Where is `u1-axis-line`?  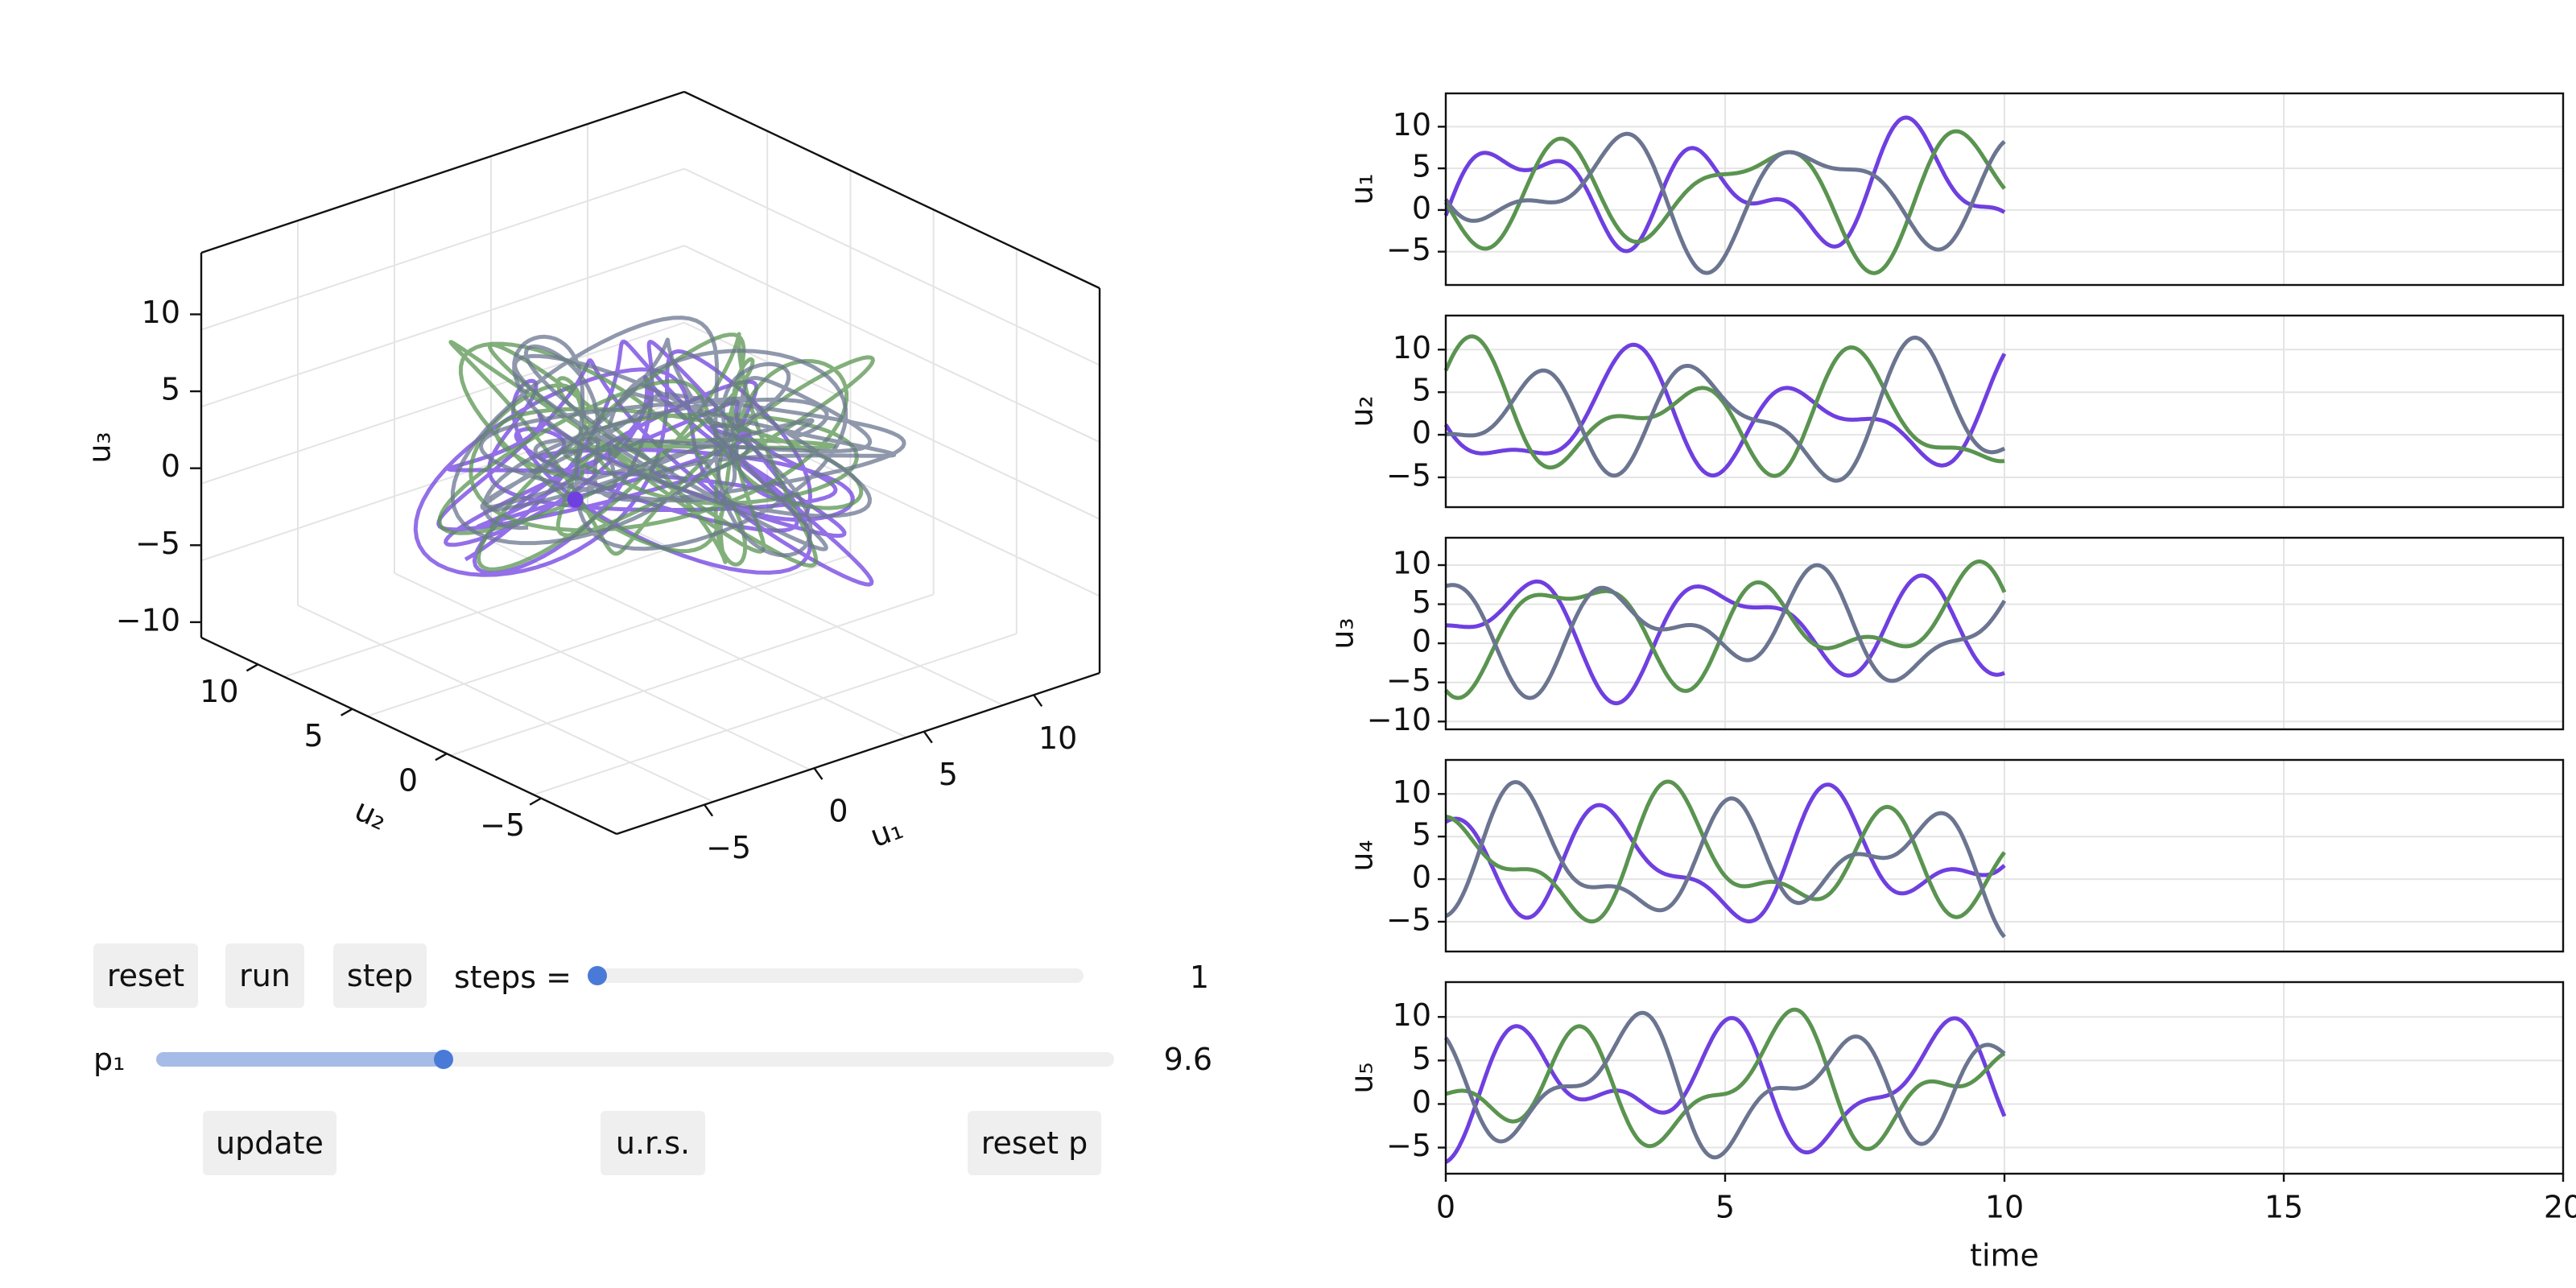
u1-axis-line is located at coordinates (858, 753).